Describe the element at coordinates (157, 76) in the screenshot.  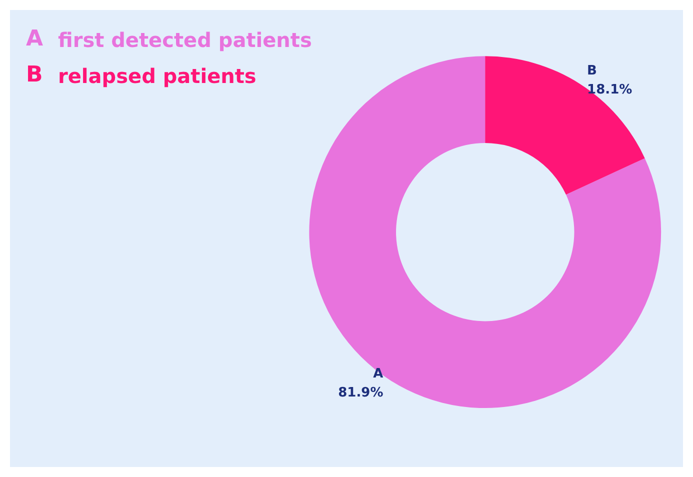
I see `text: relapsed patients` at that location.